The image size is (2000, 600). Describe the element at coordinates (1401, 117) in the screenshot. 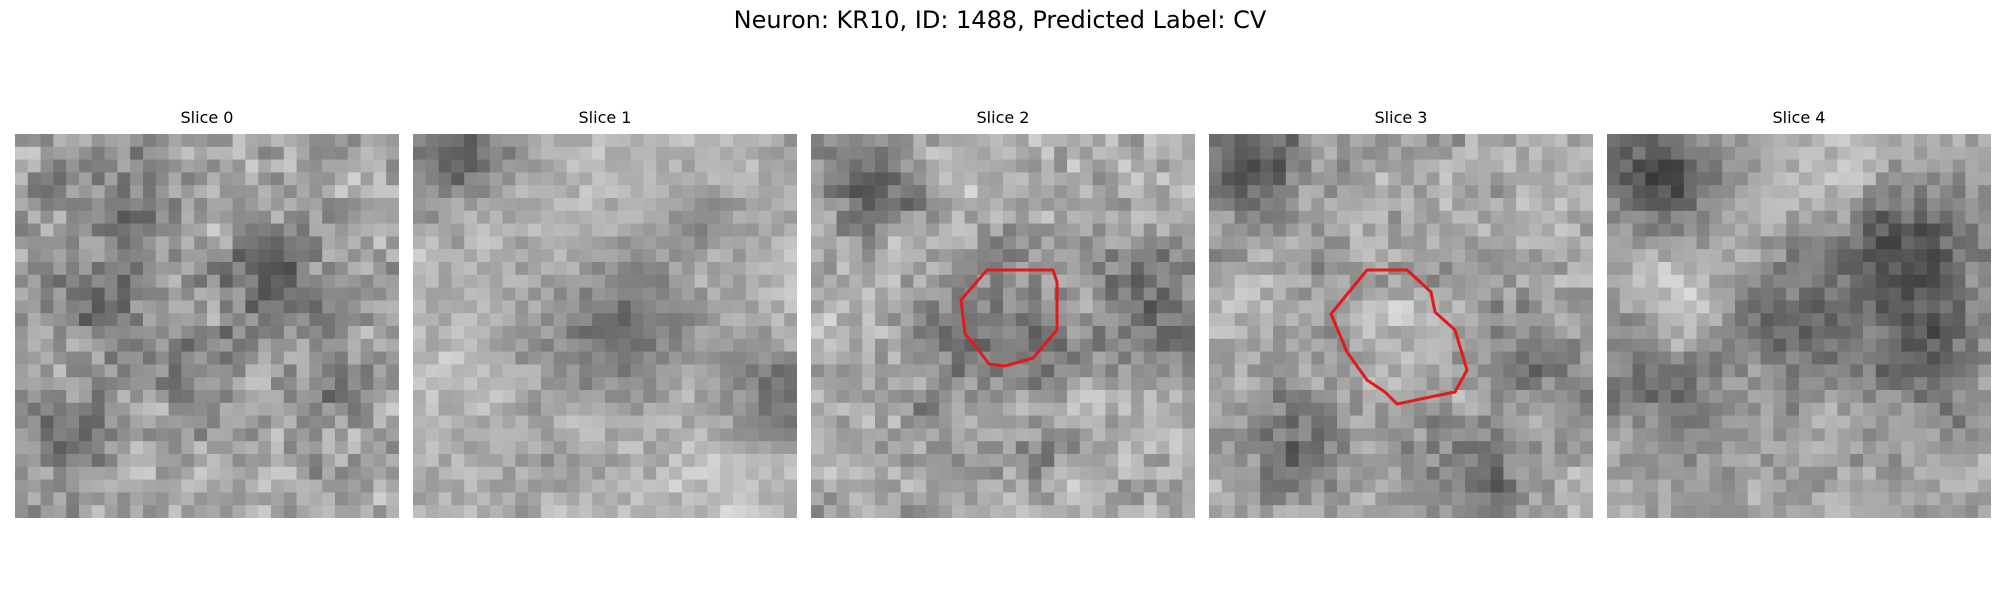

I see `slice-title-3: Slice 3` at that location.